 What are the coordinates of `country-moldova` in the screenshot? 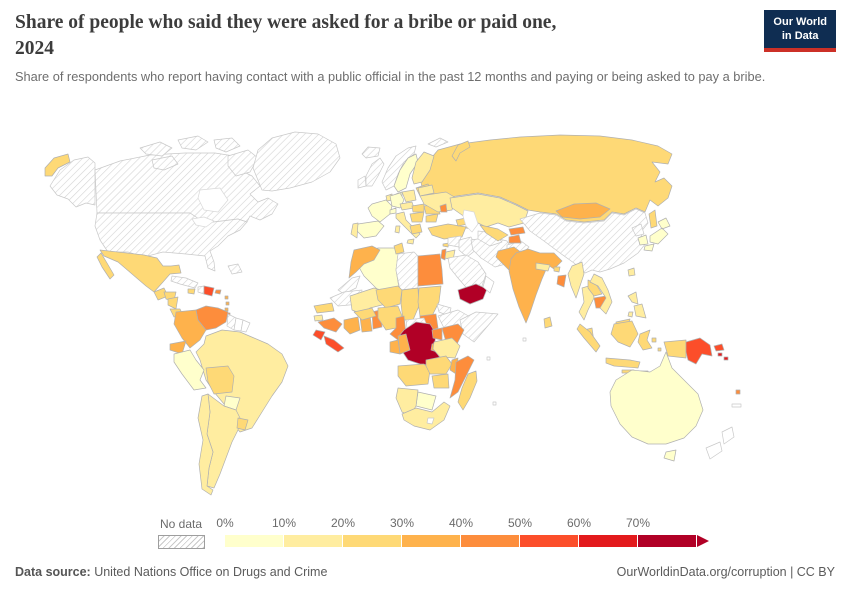 It's located at (443, 208).